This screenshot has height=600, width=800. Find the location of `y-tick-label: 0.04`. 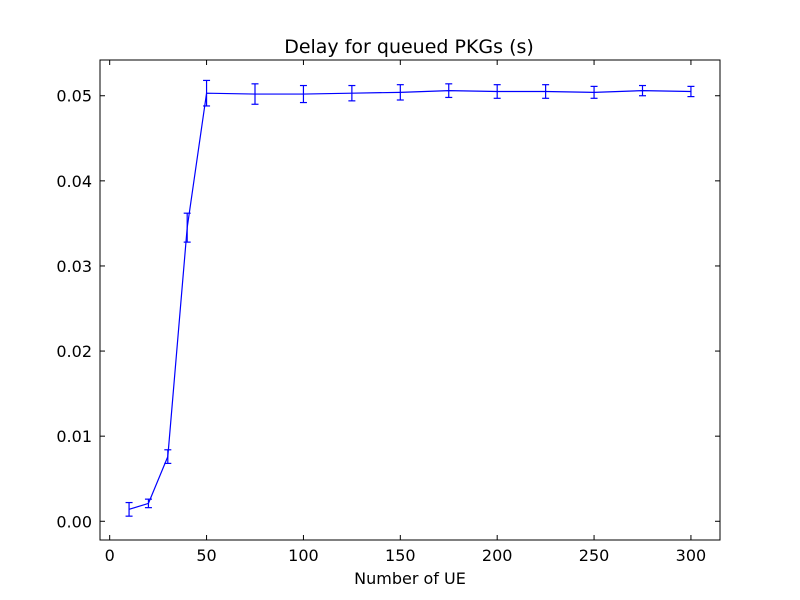

y-tick-label: 0.04 is located at coordinates (74, 181).